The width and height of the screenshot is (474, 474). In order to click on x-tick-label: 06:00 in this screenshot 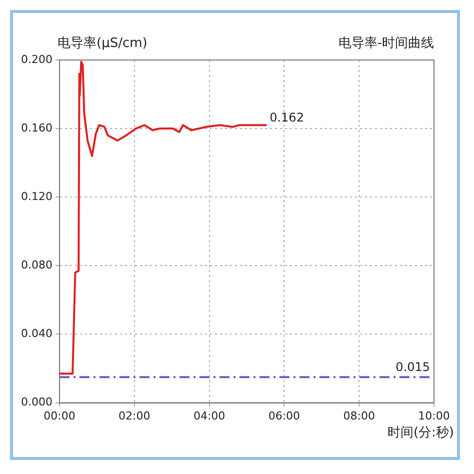, I will do `click(284, 415)`.